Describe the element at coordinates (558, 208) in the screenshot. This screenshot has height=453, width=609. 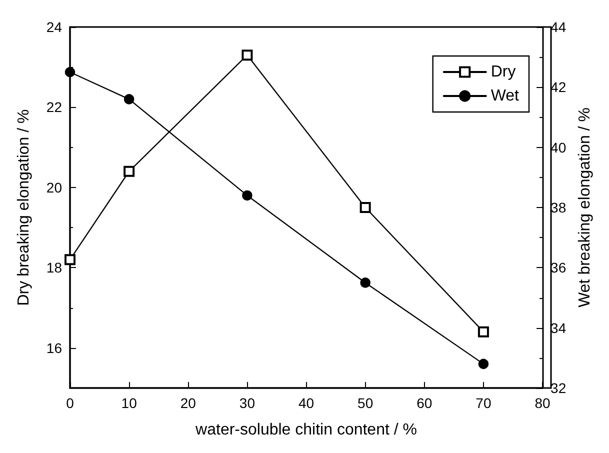
I see `y2-tick-label: 38` at that location.